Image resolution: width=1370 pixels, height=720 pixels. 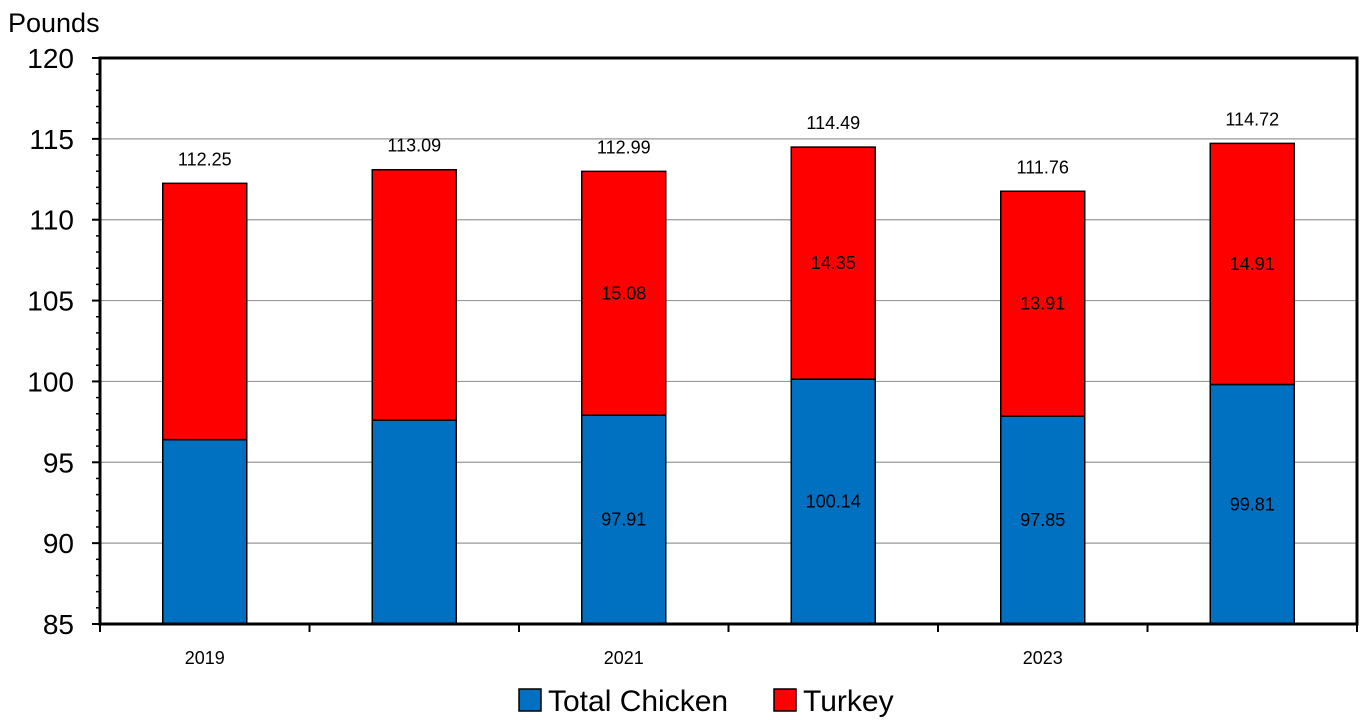 What do you see at coordinates (50, 301) in the screenshot?
I see `y-tick-label: 105` at bounding box center [50, 301].